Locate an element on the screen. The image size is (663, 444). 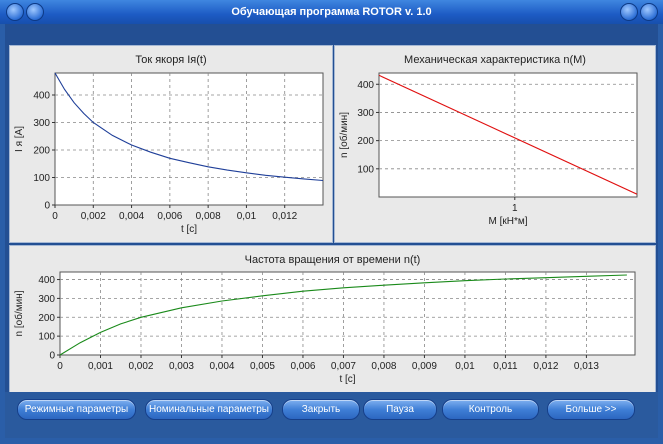
x-tick-label: 0,007 is located at coordinates (343, 366).